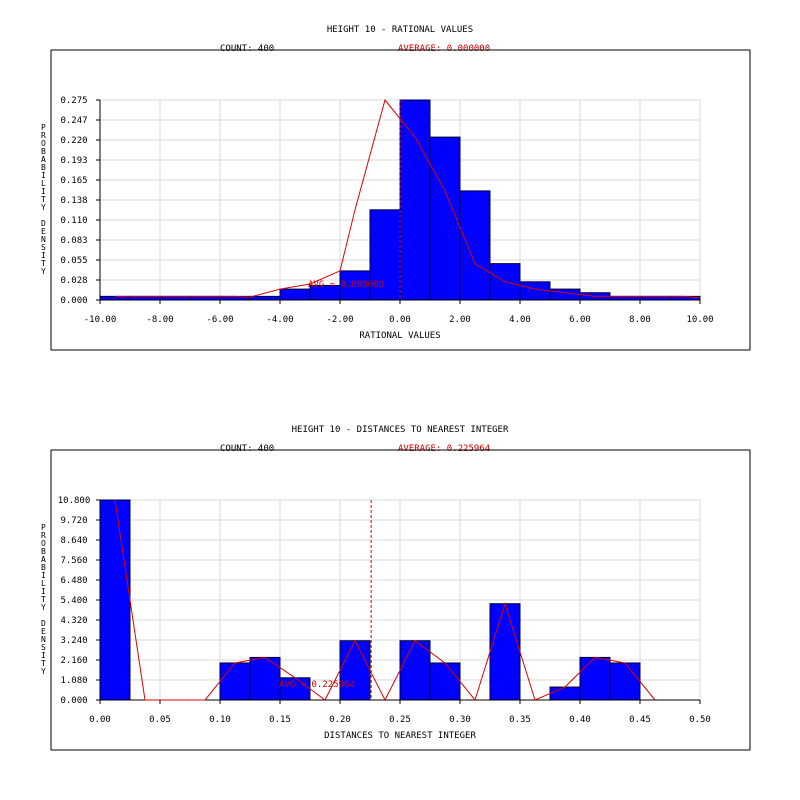  I want to click on x-tick-label: 0.35, so click(520, 720).